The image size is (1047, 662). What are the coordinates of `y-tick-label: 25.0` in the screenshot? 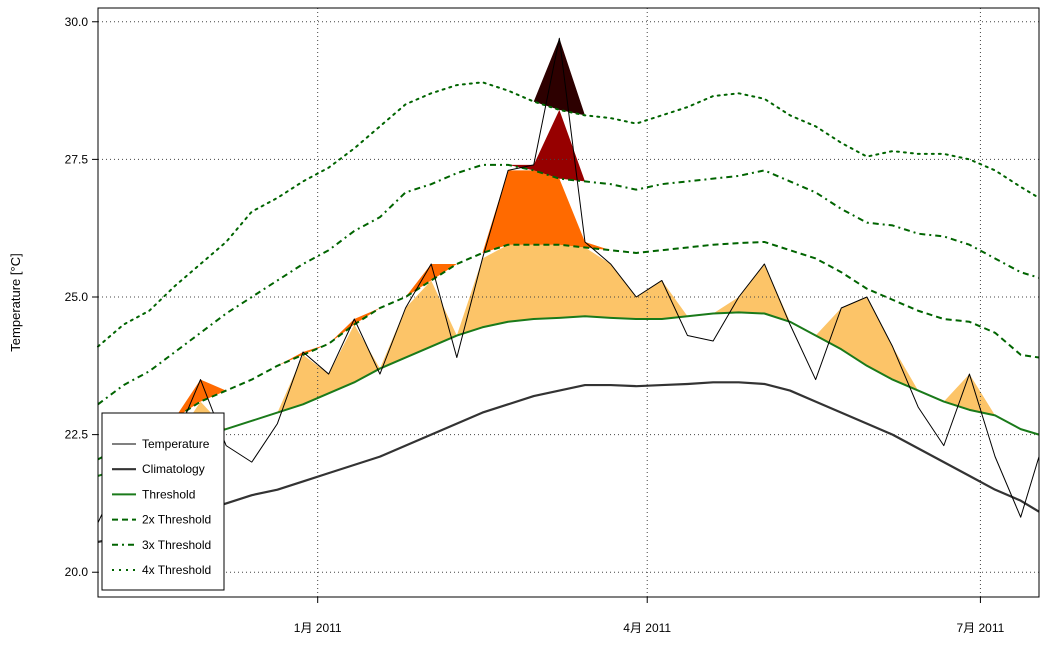 It's located at (77, 297).